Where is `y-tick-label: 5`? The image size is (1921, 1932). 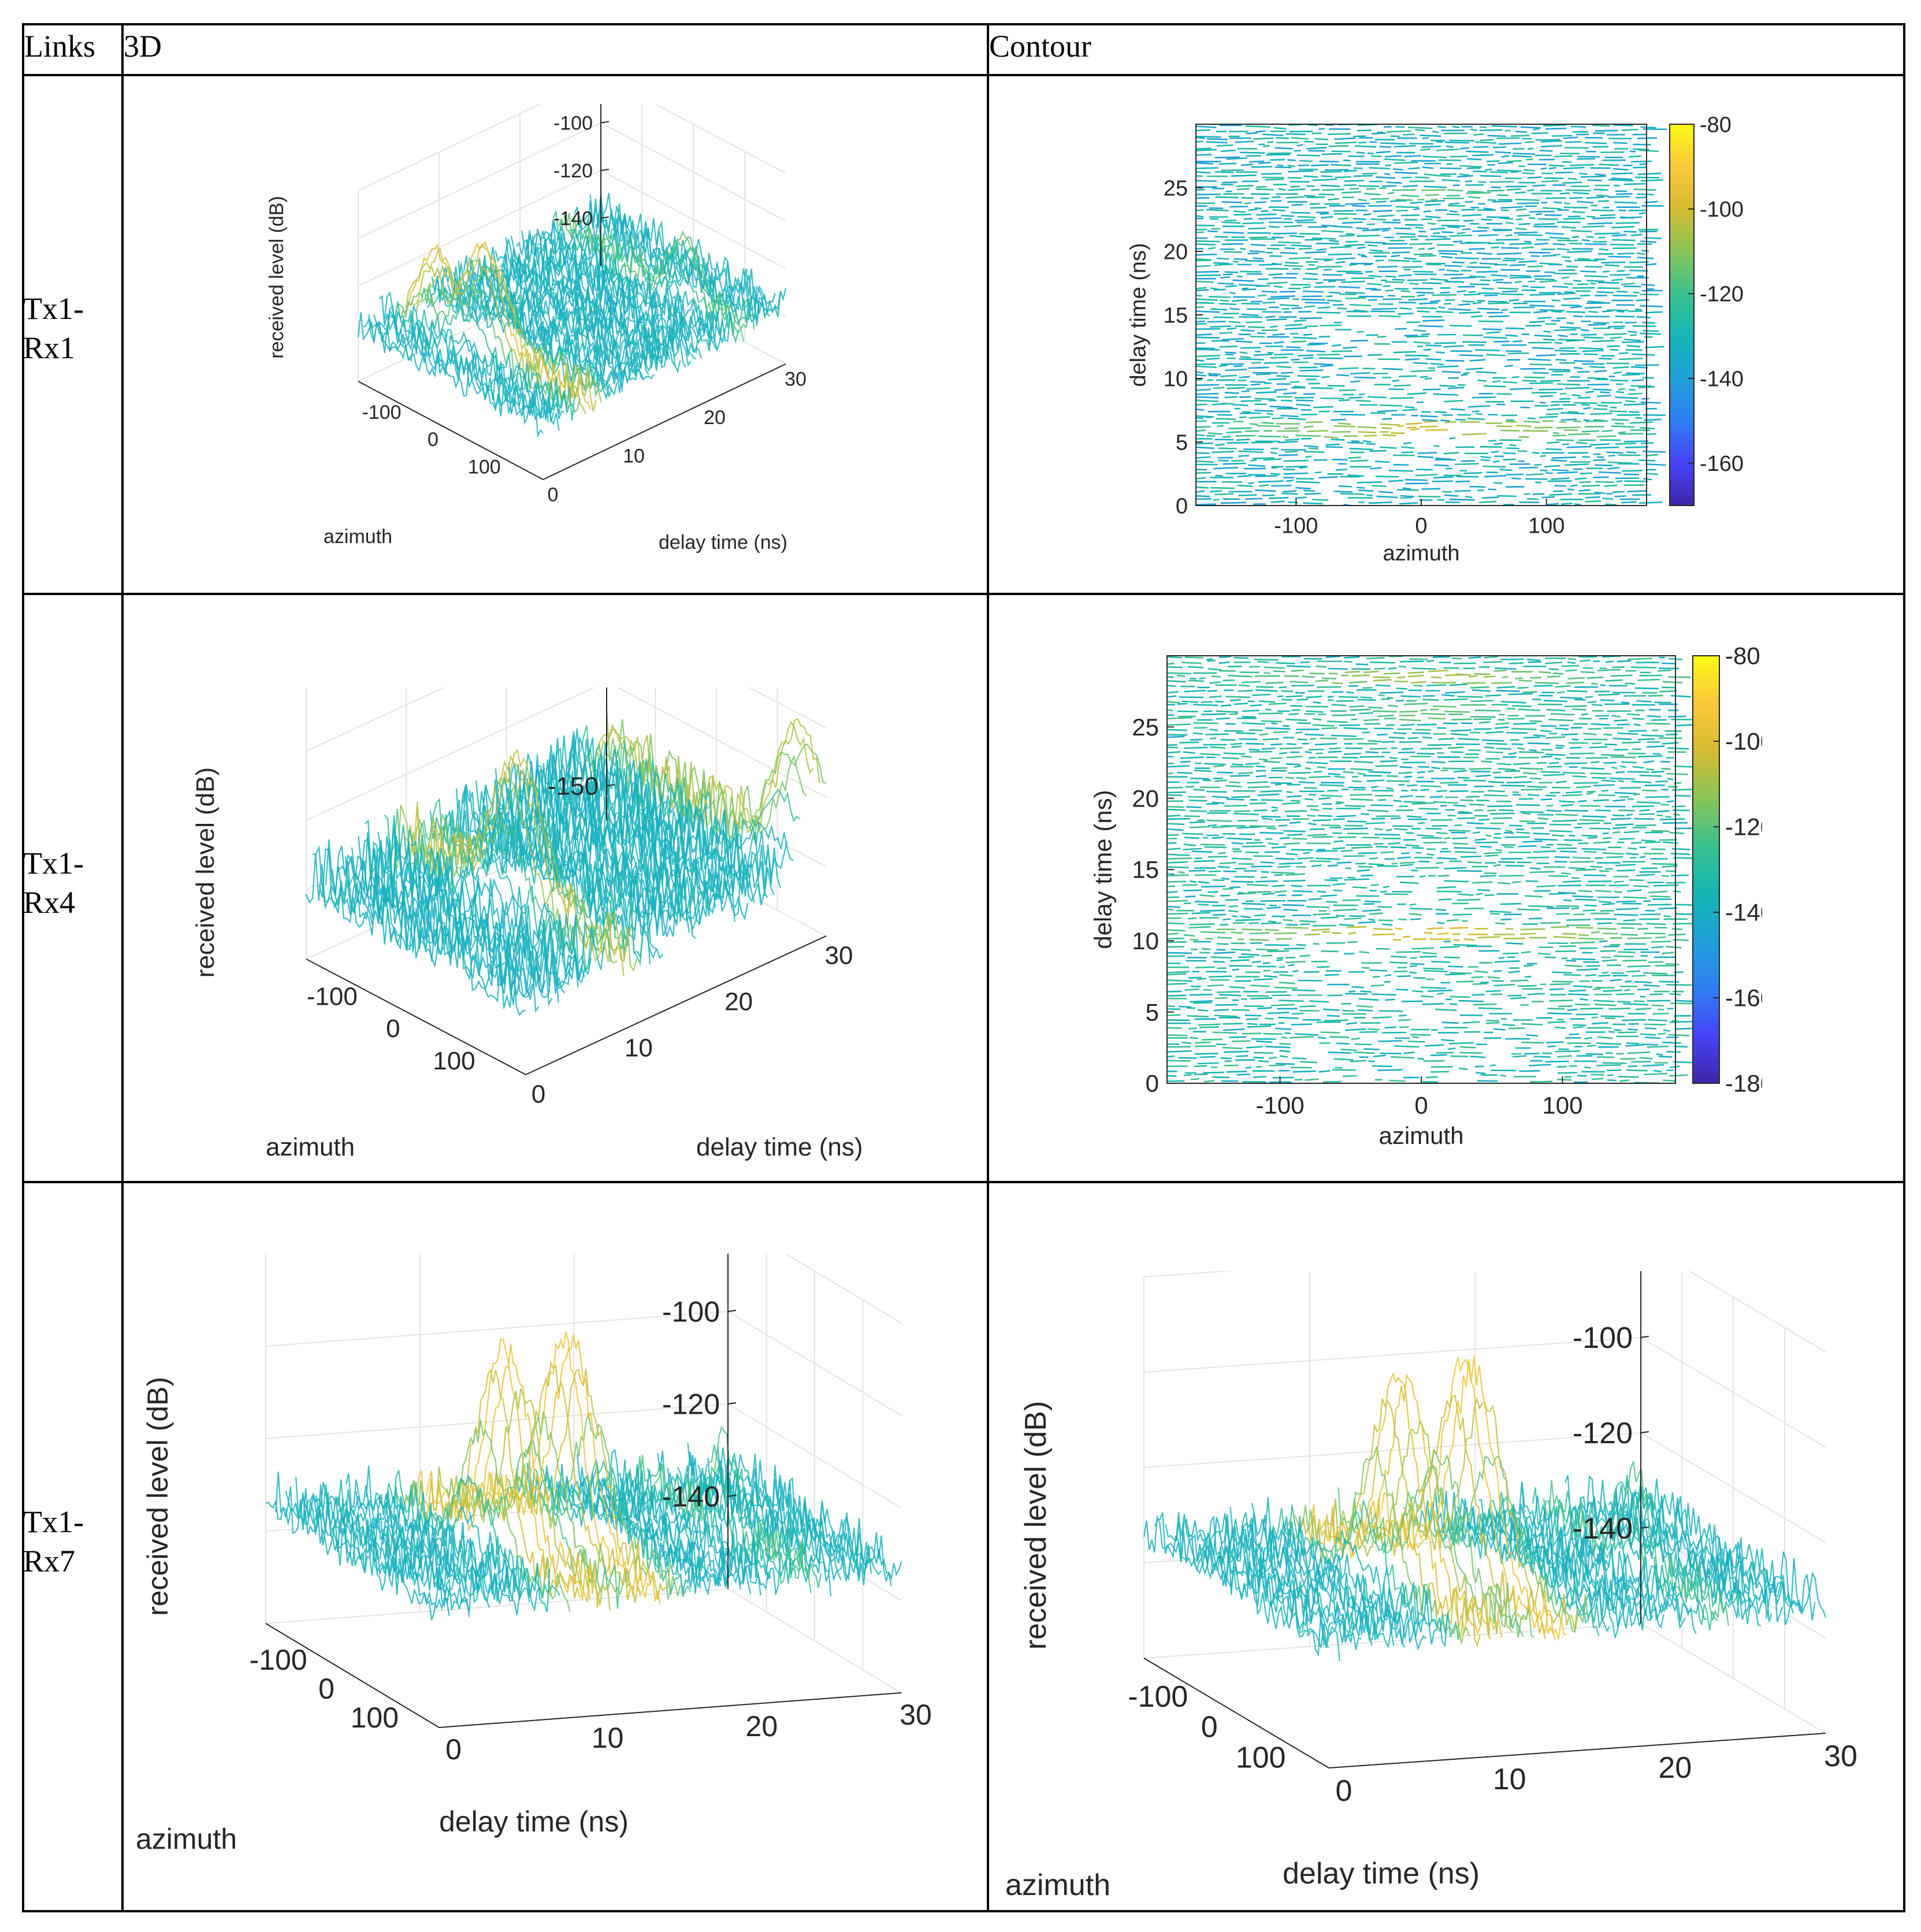 y-tick-label: 5 is located at coordinates (1182, 442).